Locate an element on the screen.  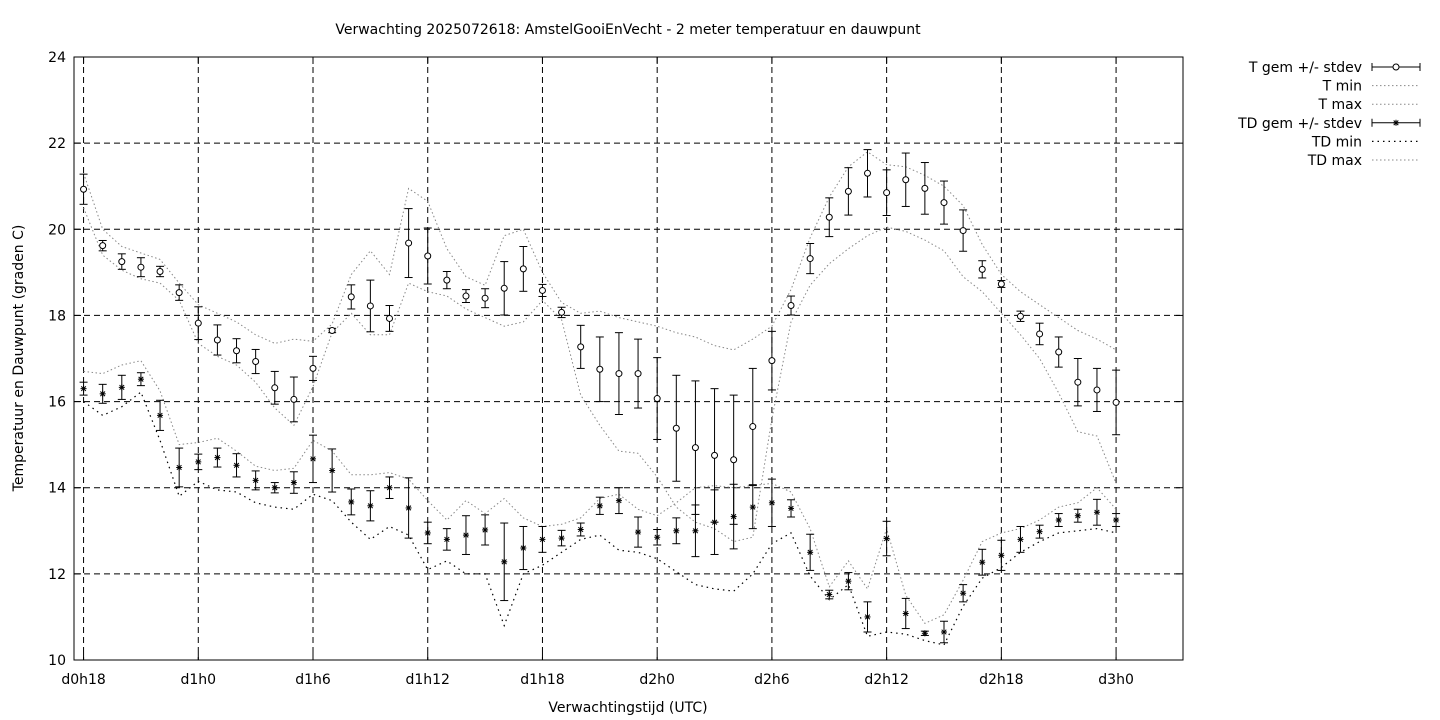
x-tick-label: d3h0 is located at coordinates (1116, 680).